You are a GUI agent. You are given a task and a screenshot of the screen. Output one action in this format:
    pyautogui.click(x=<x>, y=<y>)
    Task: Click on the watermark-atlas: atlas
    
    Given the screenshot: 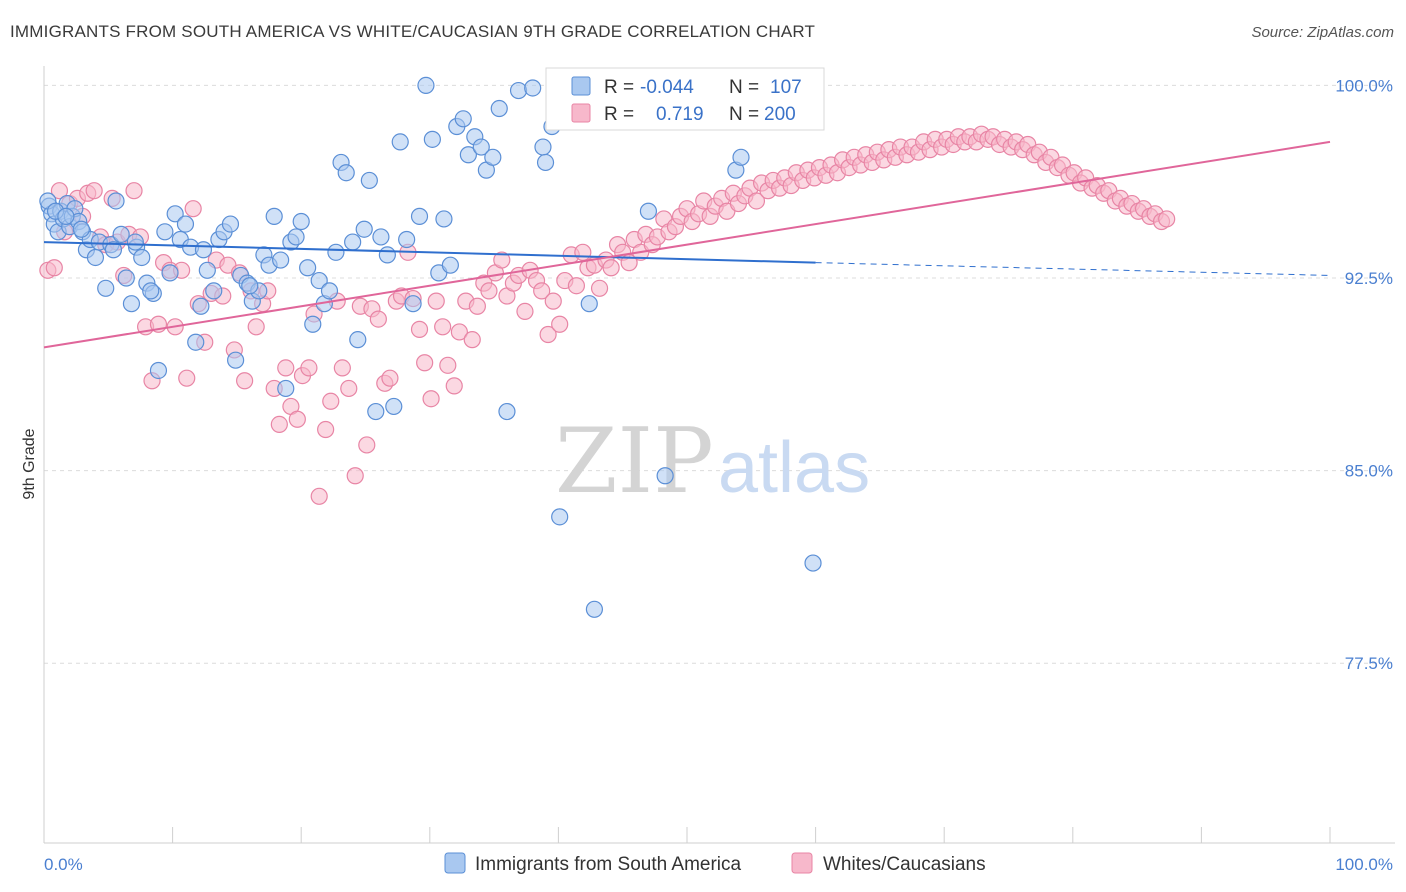 What is the action you would take?
    pyautogui.click(x=794, y=468)
    